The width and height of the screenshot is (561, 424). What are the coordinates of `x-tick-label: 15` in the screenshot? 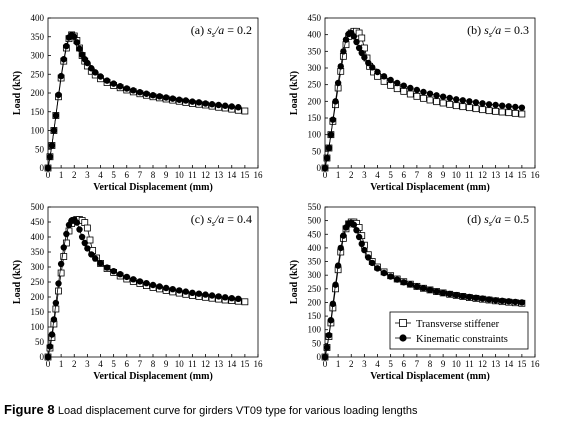 It's located at (522, 175).